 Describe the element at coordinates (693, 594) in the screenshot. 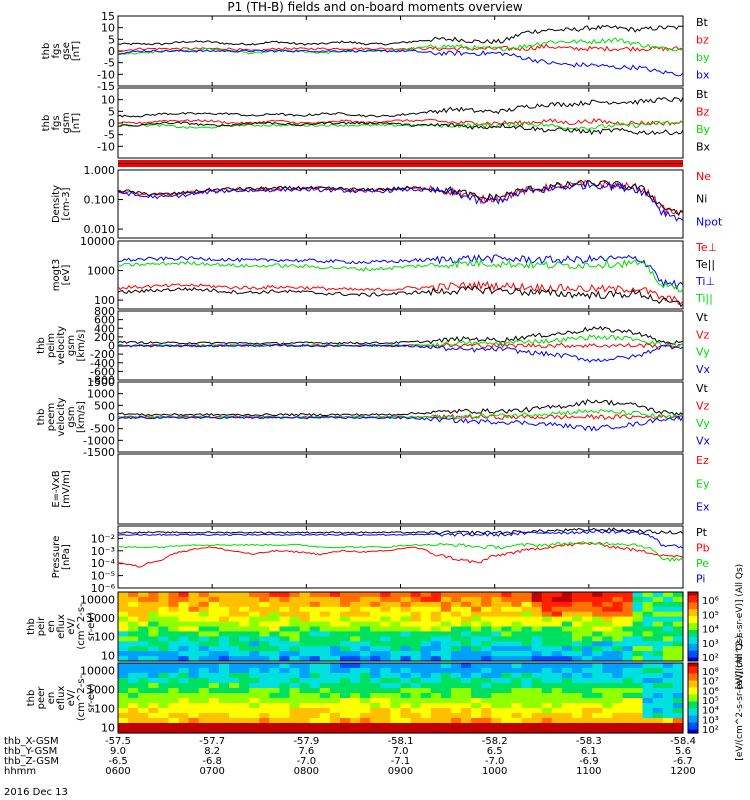

I see `colorbar-segment-peir_spectrogram` at that location.